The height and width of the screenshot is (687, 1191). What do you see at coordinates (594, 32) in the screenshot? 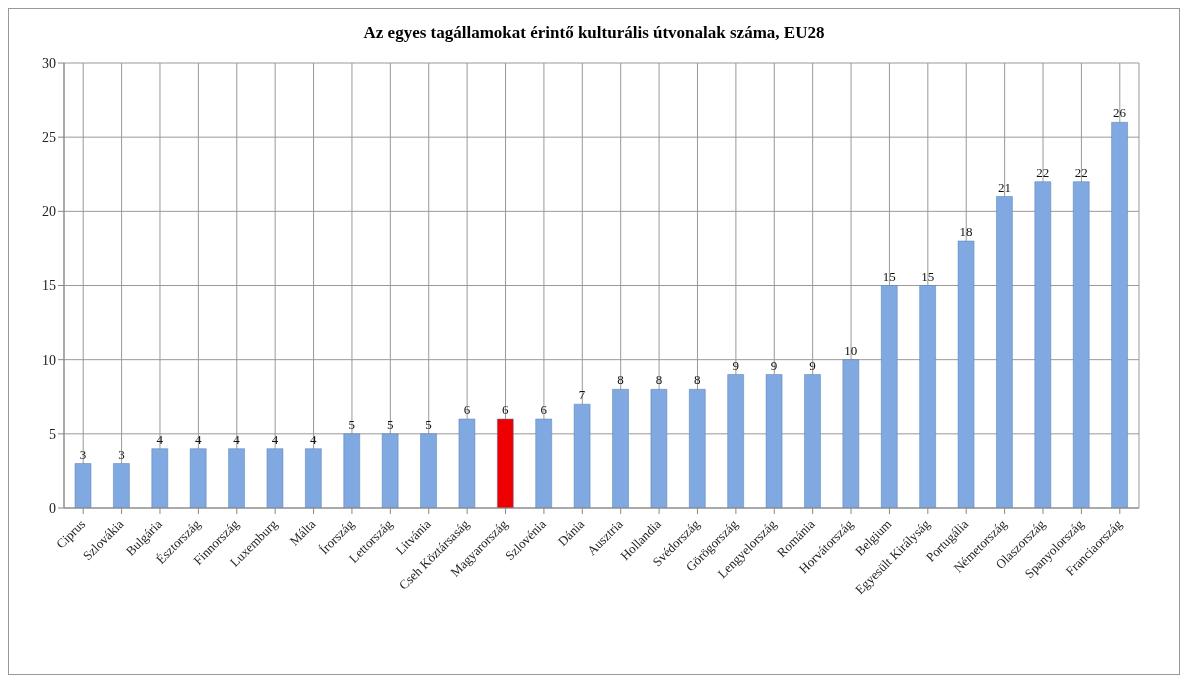
I see `chart-title: Az egyes tagállamokat érintő kulturális útvonalak száma, EU28` at bounding box center [594, 32].